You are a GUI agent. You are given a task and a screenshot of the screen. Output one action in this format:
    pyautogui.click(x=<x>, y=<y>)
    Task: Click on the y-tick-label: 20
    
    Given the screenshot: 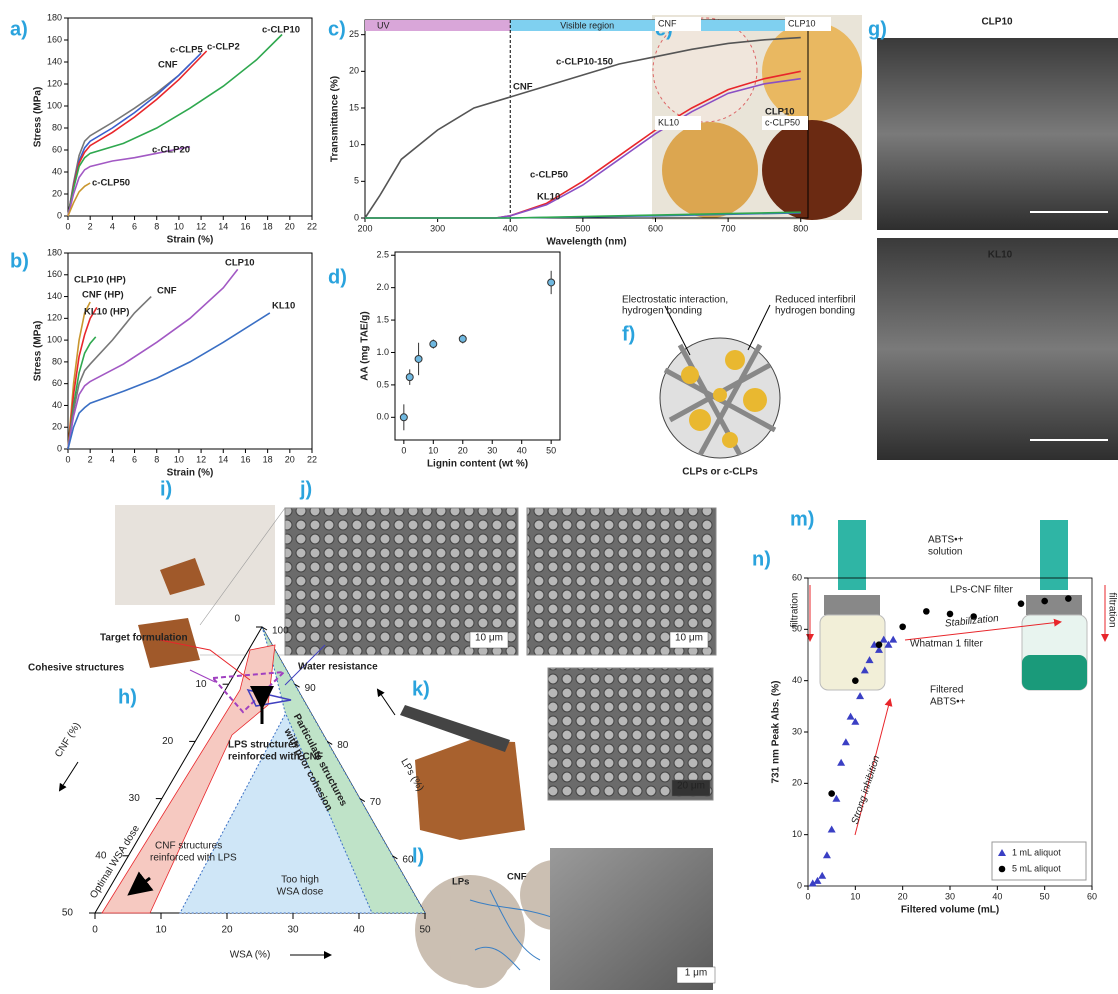 What is the action you would take?
    pyautogui.click(x=354, y=71)
    